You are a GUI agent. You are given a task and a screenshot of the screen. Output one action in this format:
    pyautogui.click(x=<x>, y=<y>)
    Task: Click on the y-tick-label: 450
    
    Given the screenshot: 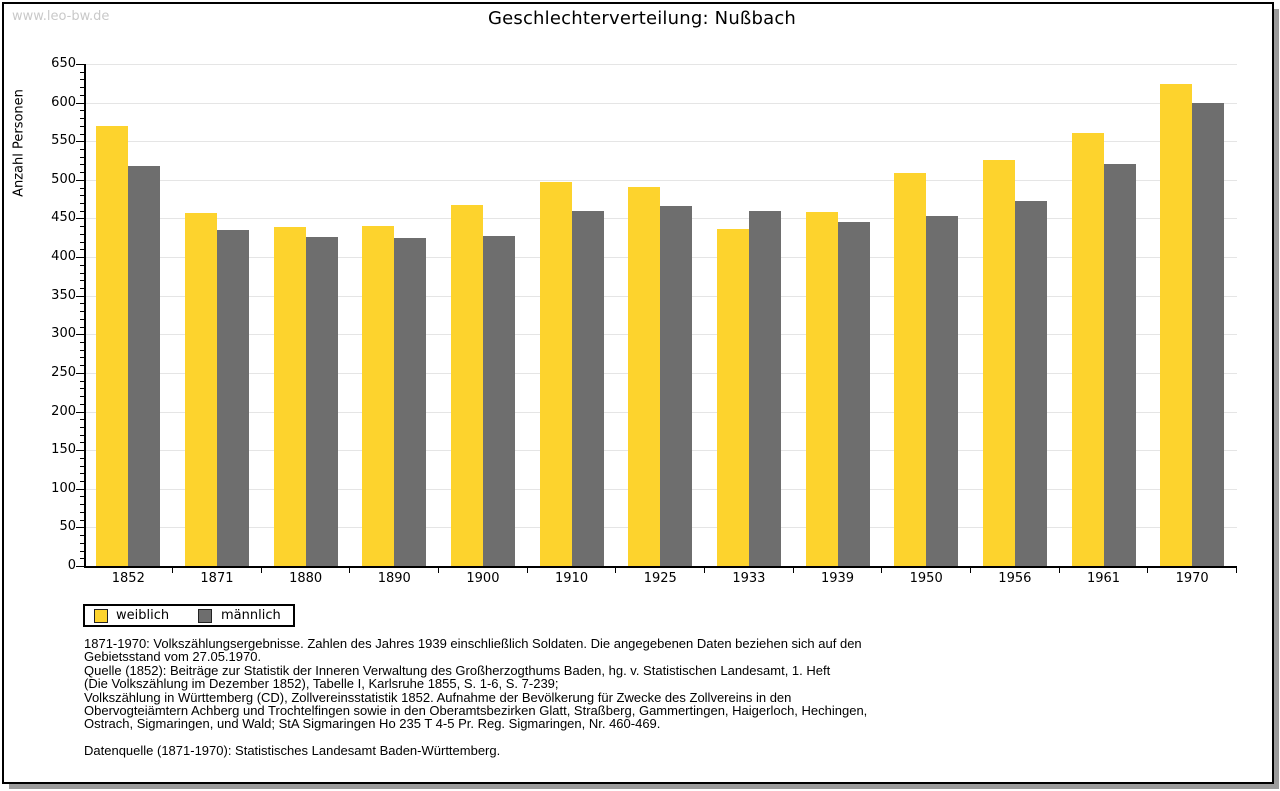 What is the action you would take?
    pyautogui.click(x=63, y=218)
    